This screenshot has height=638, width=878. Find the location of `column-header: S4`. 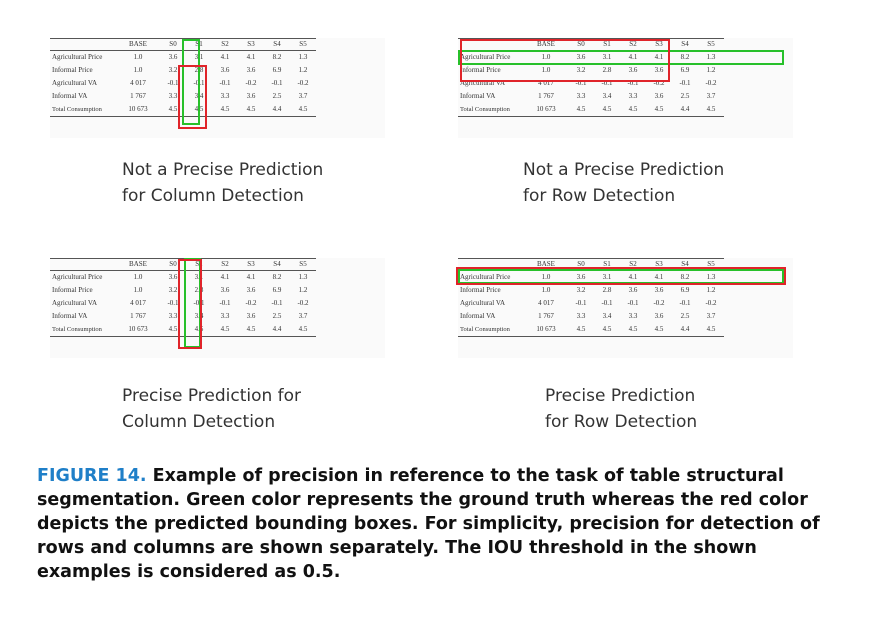

column-header: S4 is located at coordinates (685, 264).